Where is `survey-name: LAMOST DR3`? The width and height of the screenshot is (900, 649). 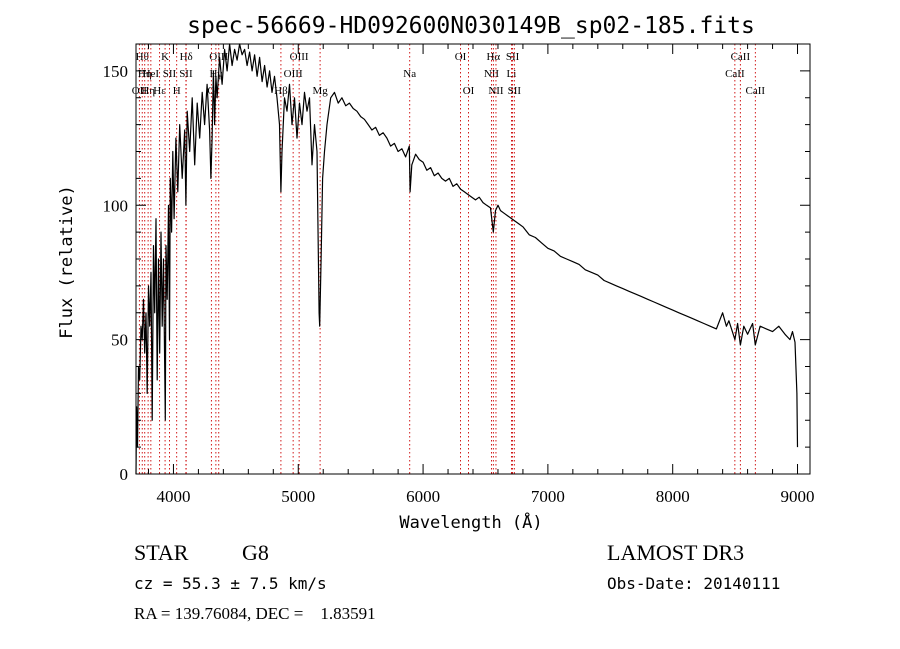 survey-name: LAMOST DR3 is located at coordinates (676, 552).